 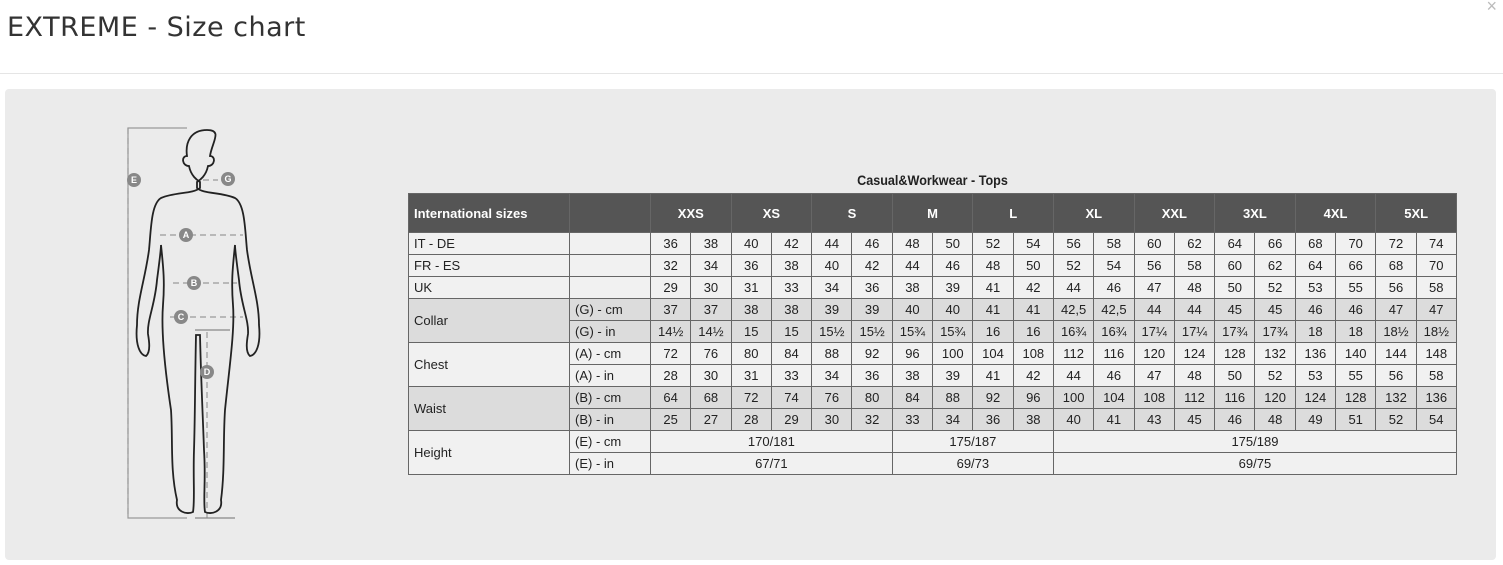 What do you see at coordinates (1436, 243) in the screenshot?
I see `size-value: 74` at bounding box center [1436, 243].